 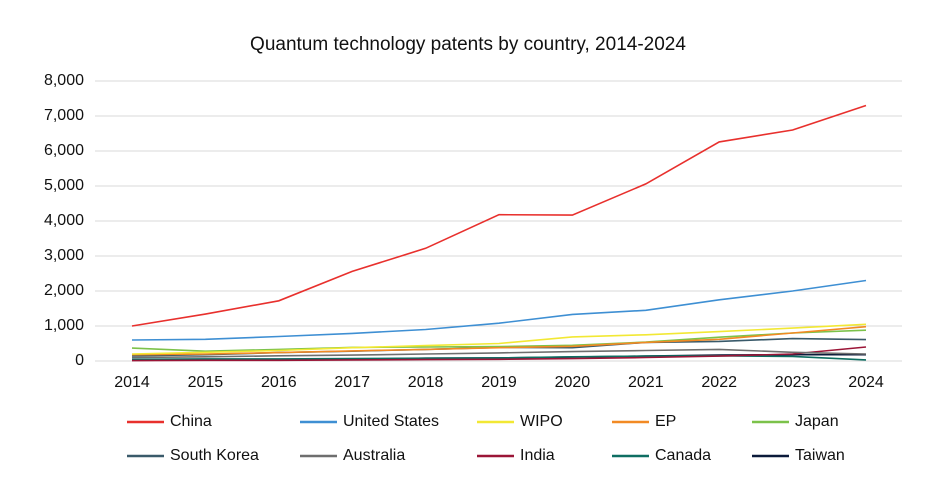 What do you see at coordinates (793, 382) in the screenshot?
I see `x-tick-label: 2023` at bounding box center [793, 382].